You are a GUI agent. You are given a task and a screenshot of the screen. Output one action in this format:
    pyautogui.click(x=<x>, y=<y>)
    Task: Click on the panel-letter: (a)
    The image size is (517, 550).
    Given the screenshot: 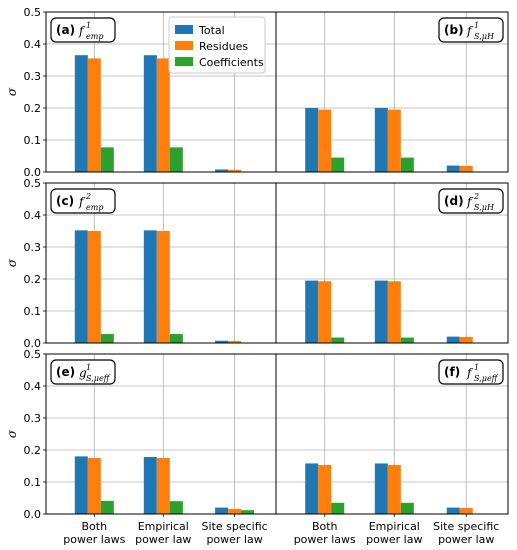 What is the action you would take?
    pyautogui.click(x=65, y=30)
    